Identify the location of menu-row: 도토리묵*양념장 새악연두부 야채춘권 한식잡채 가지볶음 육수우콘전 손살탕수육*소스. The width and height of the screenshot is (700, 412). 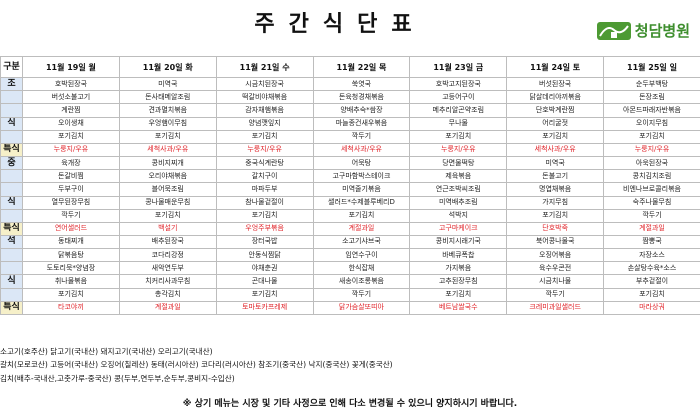
(350, 268).